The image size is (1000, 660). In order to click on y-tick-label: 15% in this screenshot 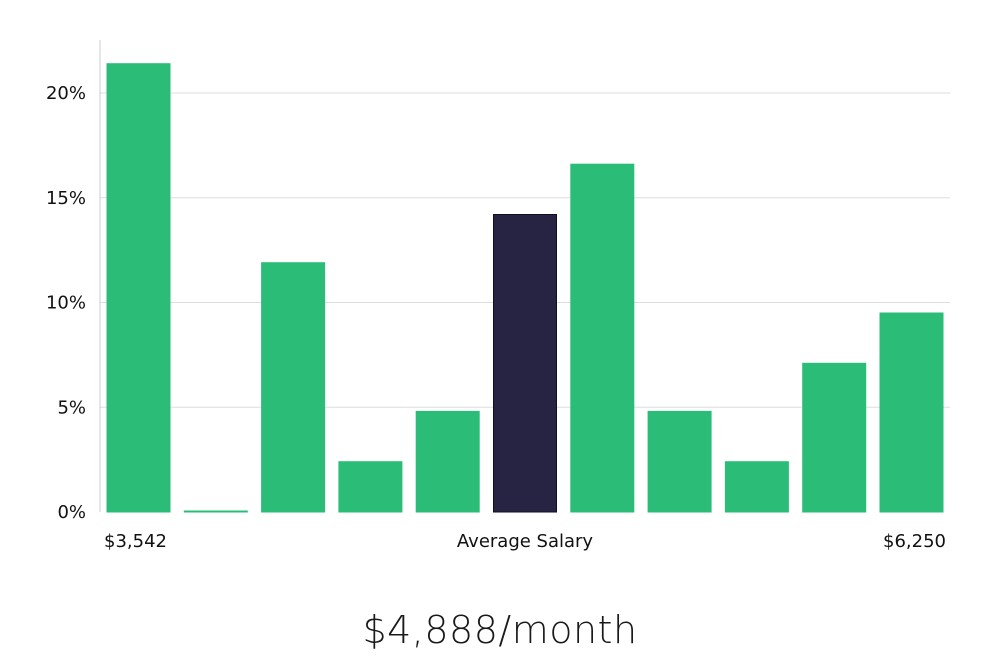, I will do `click(66, 198)`.